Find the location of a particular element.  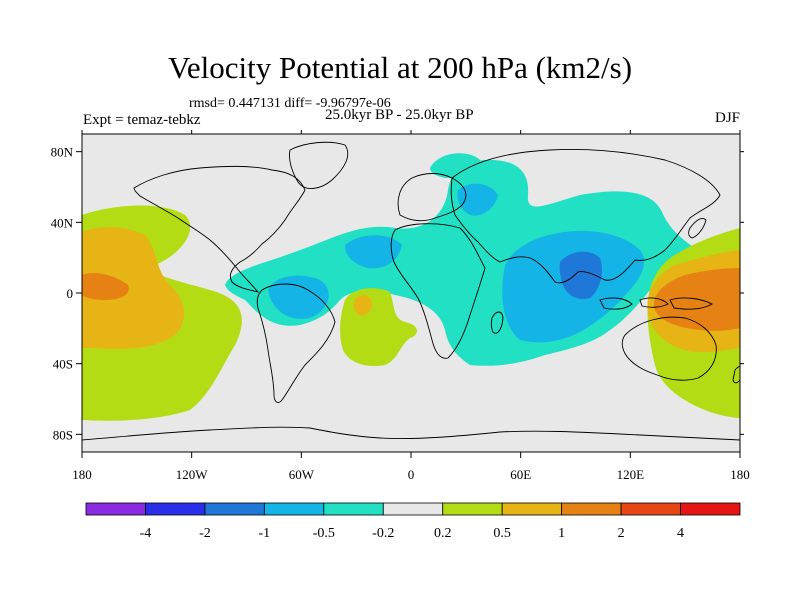

lon-tick-label: 60W is located at coordinates (302, 474).